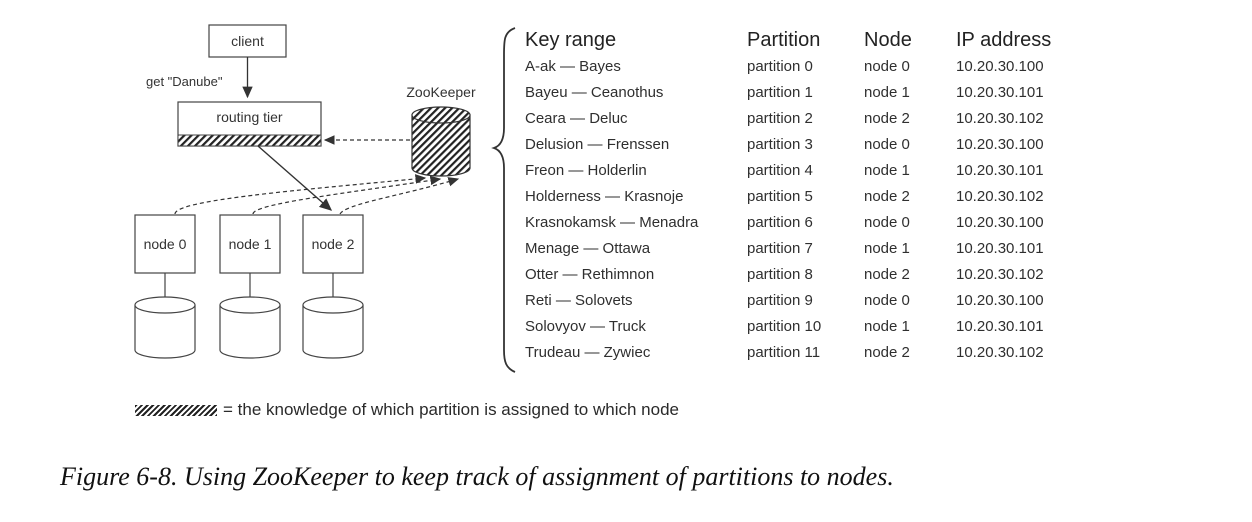 Image resolution: width=1252 pixels, height=522 pixels. What do you see at coordinates (586, 170) in the screenshot?
I see `key-range-cell: Freon — Holderlin` at bounding box center [586, 170].